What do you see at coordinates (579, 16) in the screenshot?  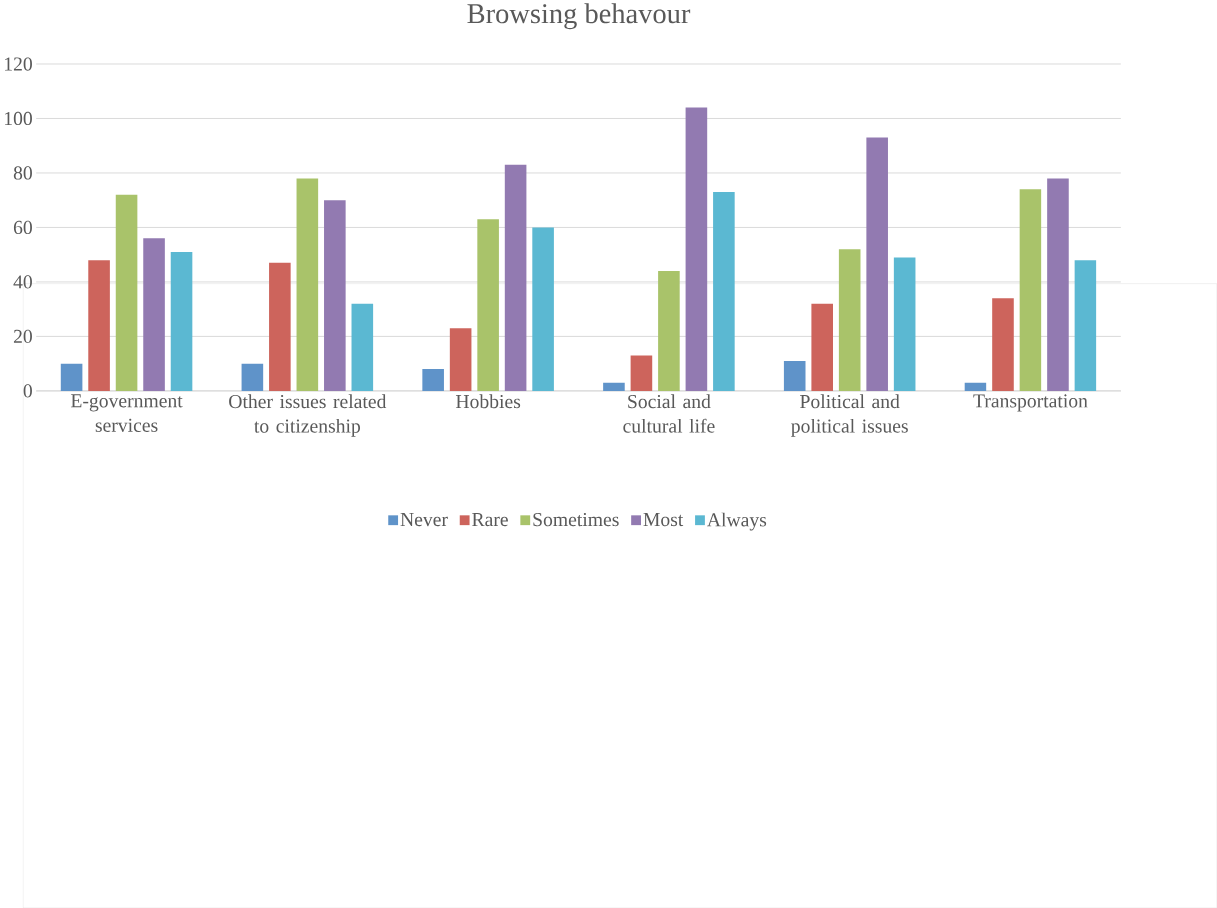 I see `chart-title: Browsing behavour` at bounding box center [579, 16].